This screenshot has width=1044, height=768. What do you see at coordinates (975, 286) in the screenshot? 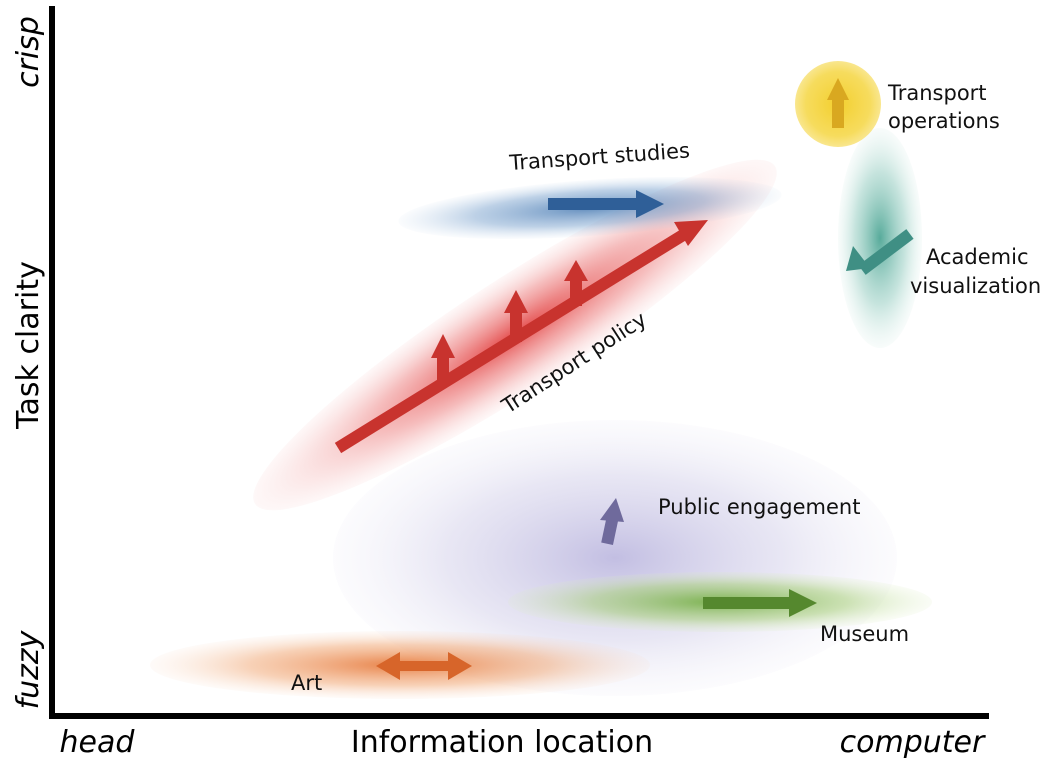
I see `academic-visualization-label-2: visualization` at bounding box center [975, 286].